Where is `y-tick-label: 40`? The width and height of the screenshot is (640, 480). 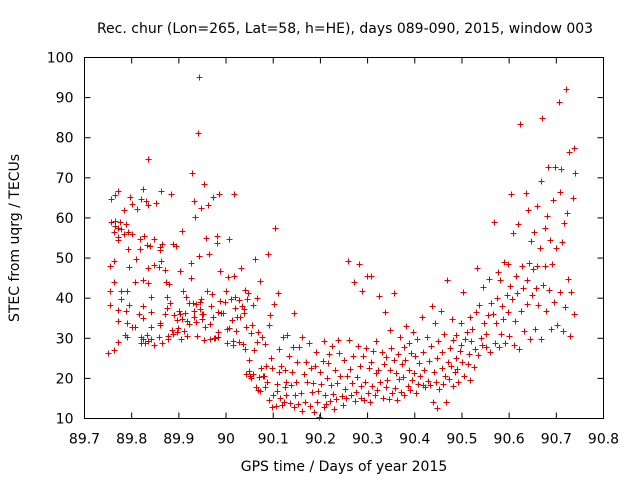 y-tick-label: 40 is located at coordinates (65, 299).